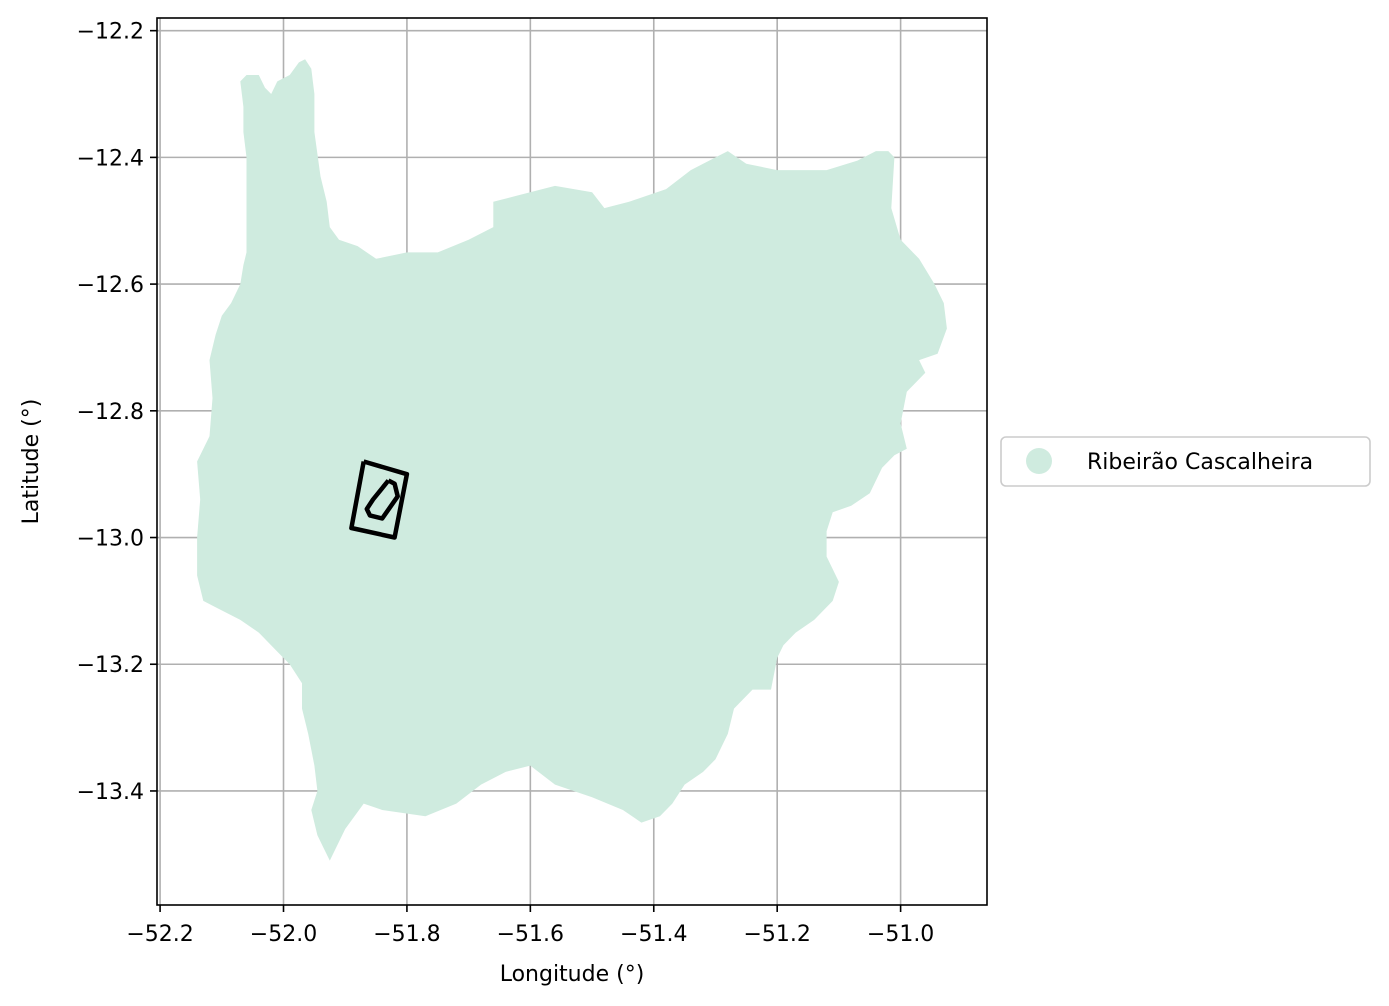 The image size is (1389, 1006). Describe the element at coordinates (1039, 461) in the screenshot. I see `legend-marker-ribeirao-cascalheira` at that location.